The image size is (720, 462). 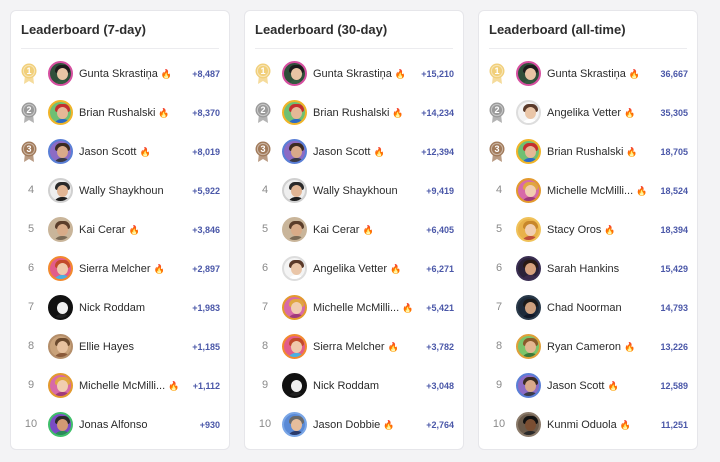 I want to click on leaderboard-row: 6 Sarah Hankins 15,429, so click(x=588, y=268).